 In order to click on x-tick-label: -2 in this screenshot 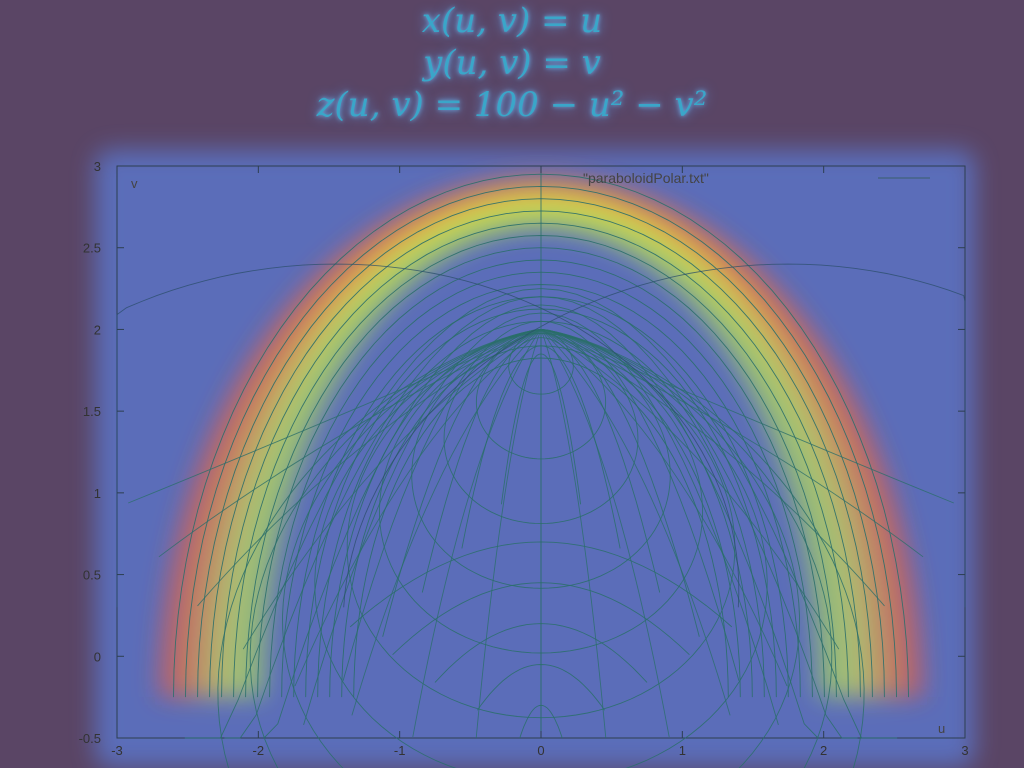, I will do `click(259, 750)`.